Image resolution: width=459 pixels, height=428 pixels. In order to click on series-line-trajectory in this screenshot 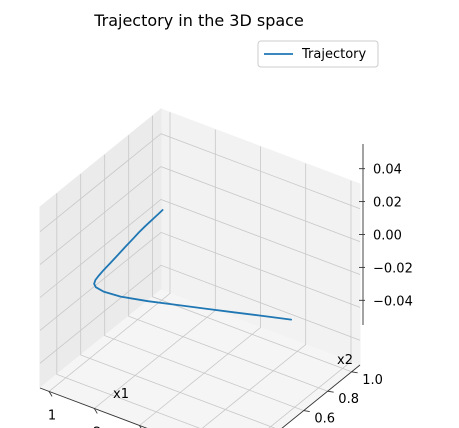, I will do `click(193, 265)`.